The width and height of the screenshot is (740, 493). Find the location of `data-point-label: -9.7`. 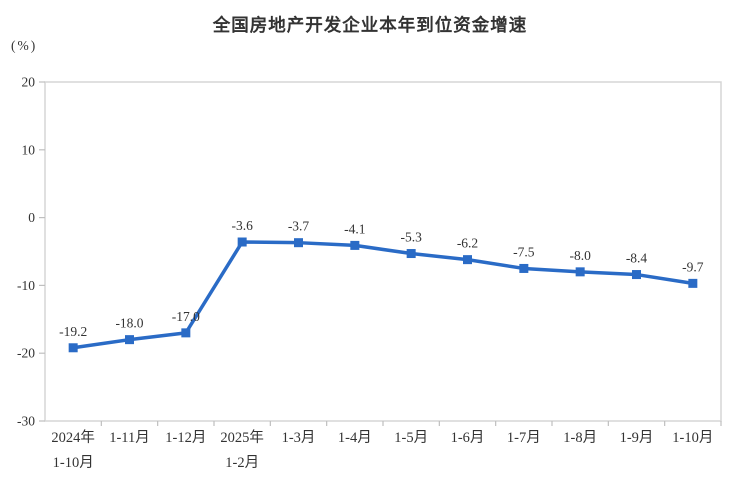

data-point-label: -9.7 is located at coordinates (693, 266).